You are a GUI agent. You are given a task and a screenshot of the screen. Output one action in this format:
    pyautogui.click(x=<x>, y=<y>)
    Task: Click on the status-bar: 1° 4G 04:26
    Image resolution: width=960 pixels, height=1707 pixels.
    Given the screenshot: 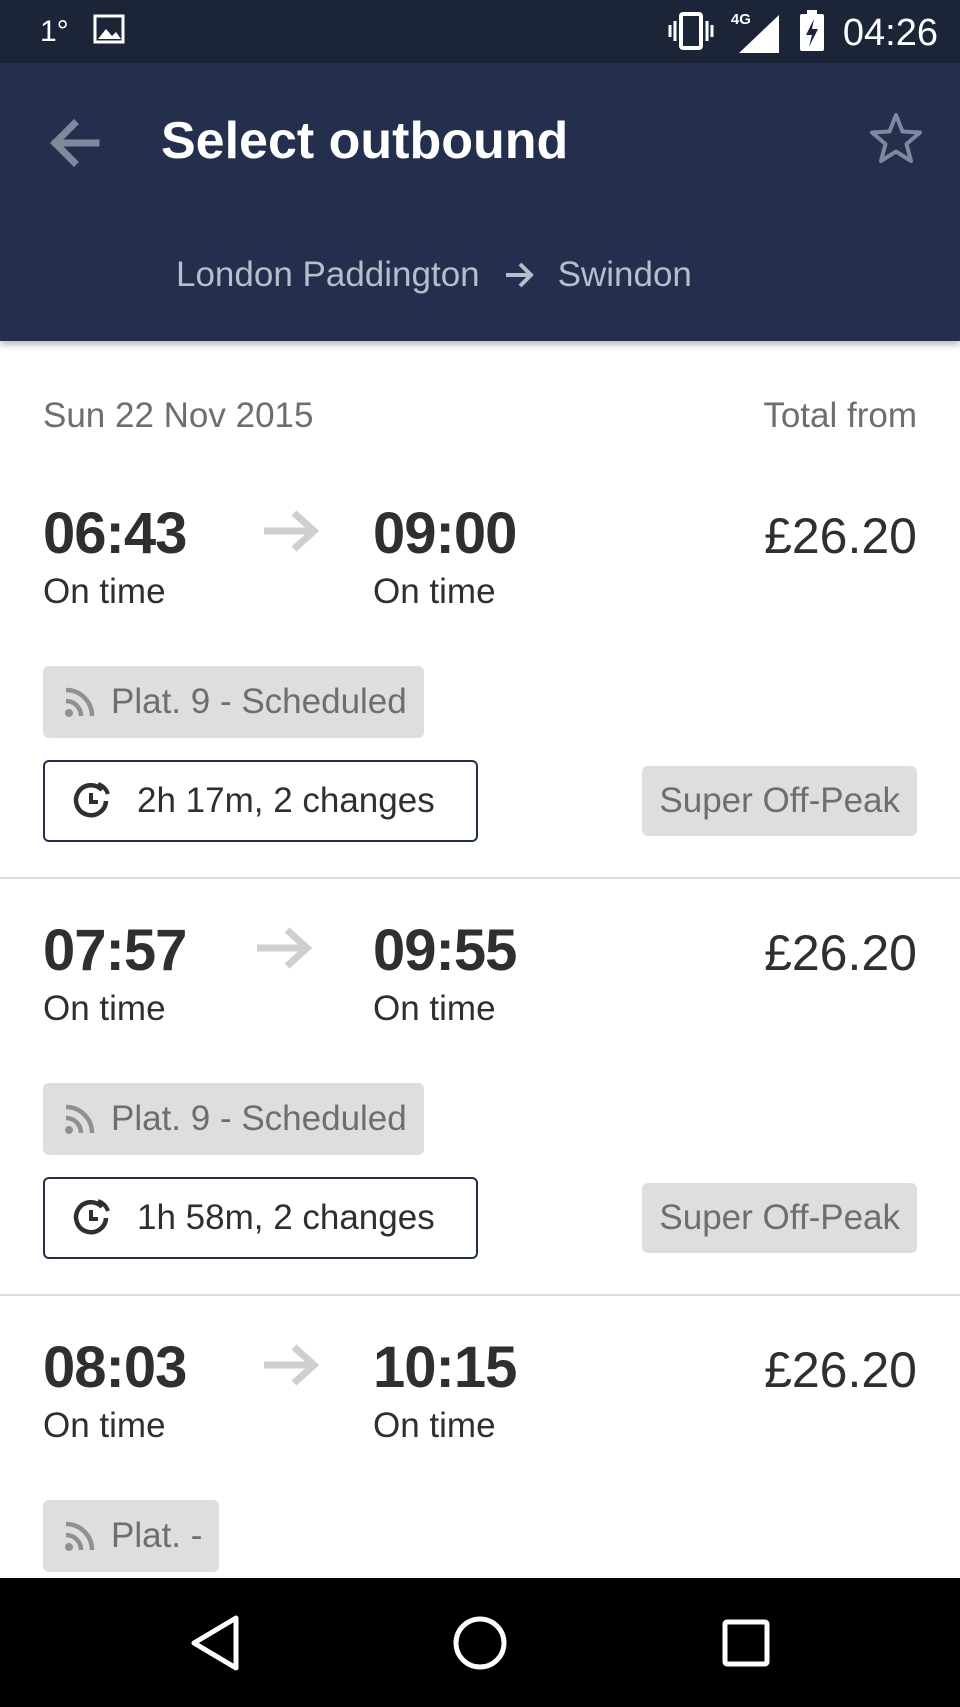 What is the action you would take?
    pyautogui.click(x=480, y=31)
    